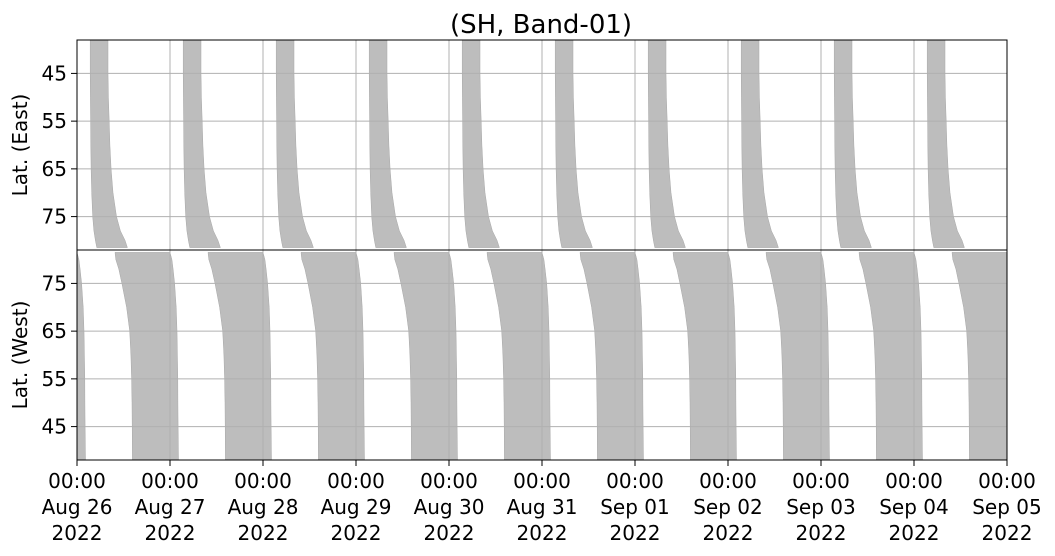  I want to click on west-y-ticks: 75 65 55 45, so click(59, 355).